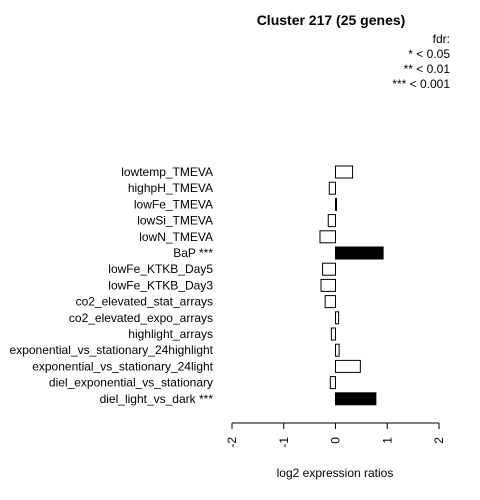 This screenshot has height=500, width=480. I want to click on category-label: highlight_arrays, so click(170, 334).